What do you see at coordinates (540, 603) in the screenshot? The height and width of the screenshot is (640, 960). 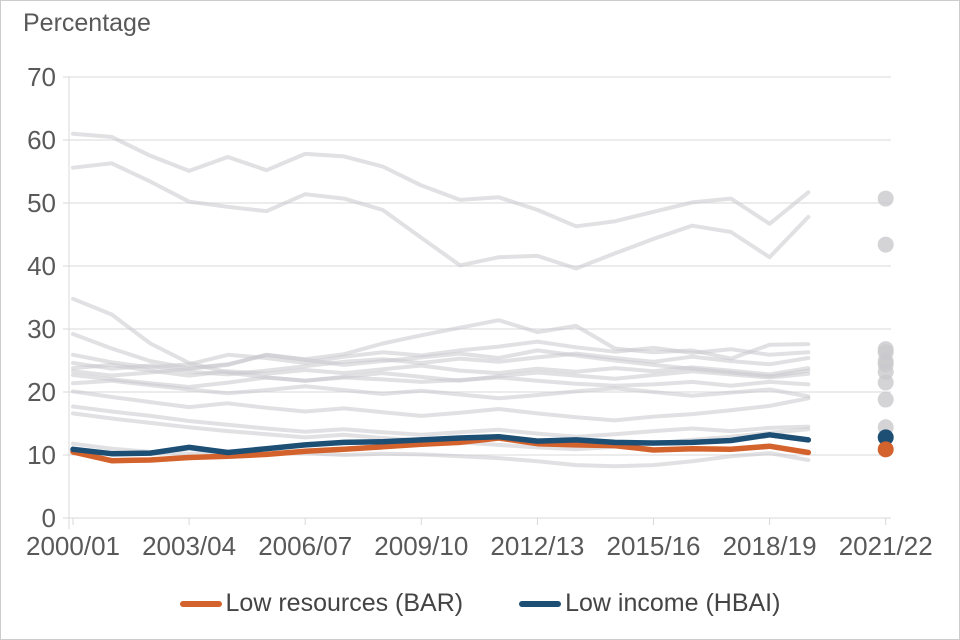 I see `low-income-line-swatch` at bounding box center [540, 603].